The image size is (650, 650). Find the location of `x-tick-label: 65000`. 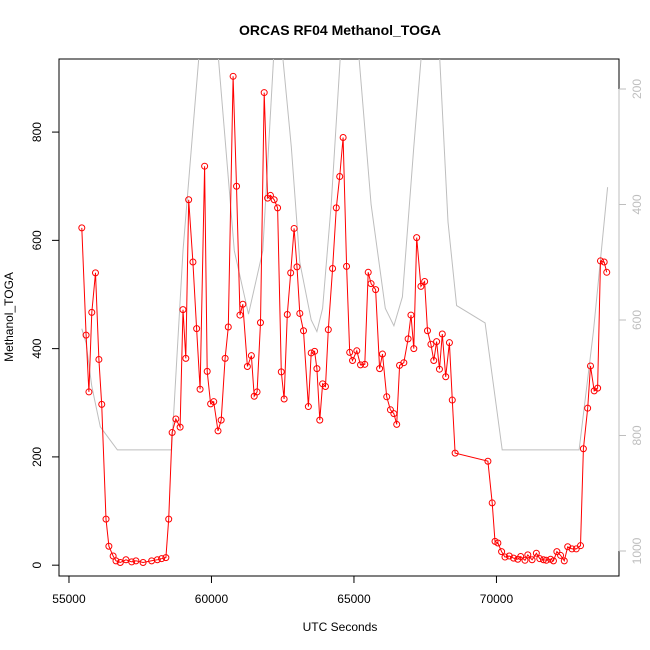

x-tick-label: 65000 is located at coordinates (354, 599).